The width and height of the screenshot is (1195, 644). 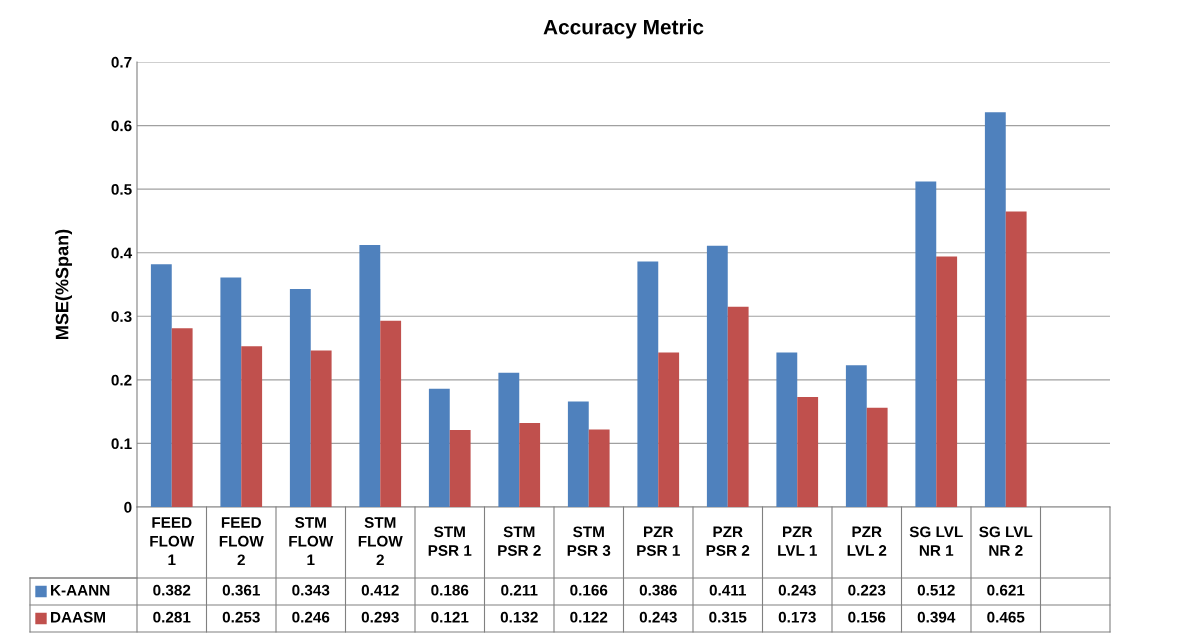 What do you see at coordinates (589, 590) in the screenshot?
I see `data-label: 0.166` at bounding box center [589, 590].